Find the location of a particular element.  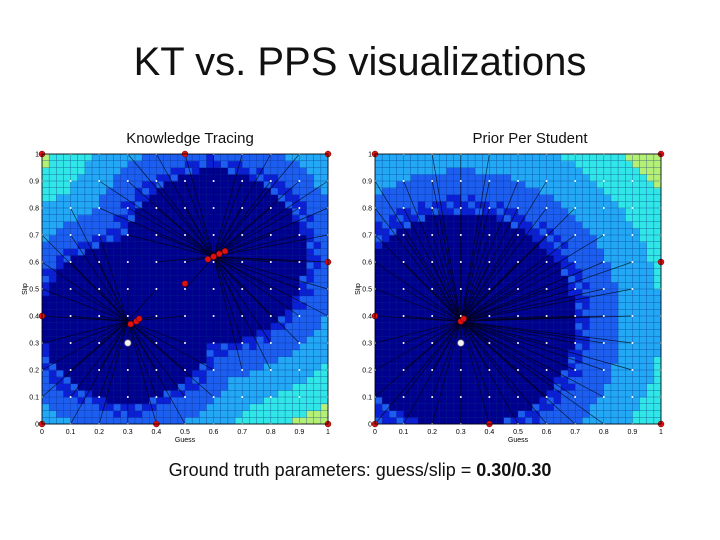

y-tick-label: 0.2 is located at coordinates (367, 371).